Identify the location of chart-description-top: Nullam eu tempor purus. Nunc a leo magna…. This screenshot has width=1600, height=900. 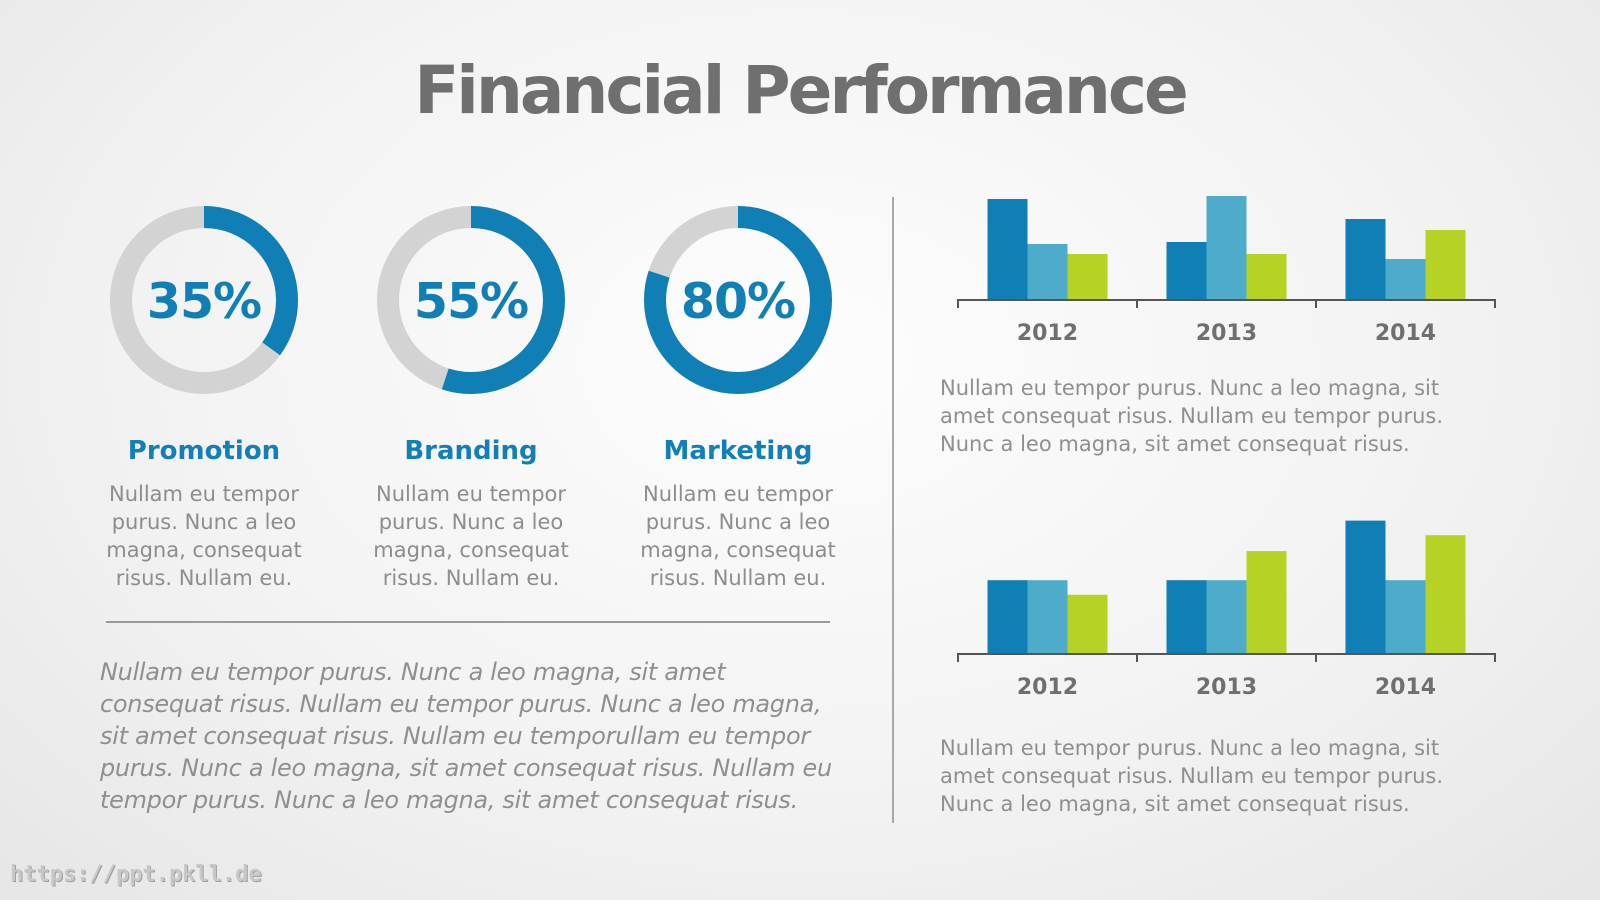
(1192, 416).